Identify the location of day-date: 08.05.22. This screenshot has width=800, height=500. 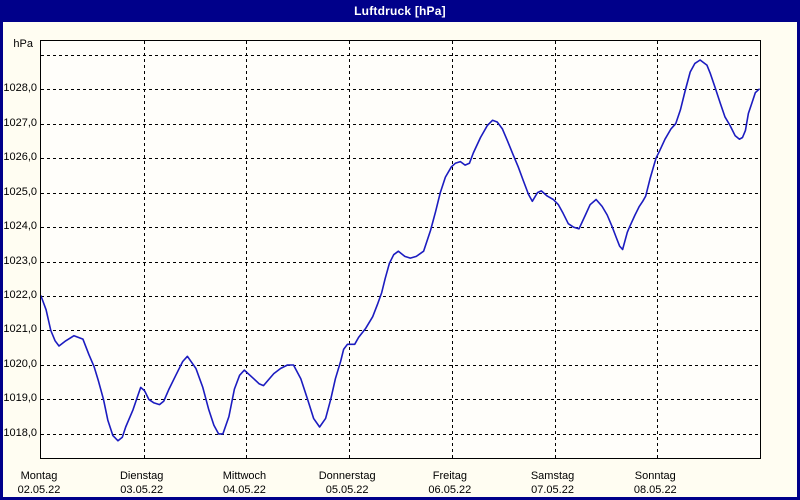
(655, 490).